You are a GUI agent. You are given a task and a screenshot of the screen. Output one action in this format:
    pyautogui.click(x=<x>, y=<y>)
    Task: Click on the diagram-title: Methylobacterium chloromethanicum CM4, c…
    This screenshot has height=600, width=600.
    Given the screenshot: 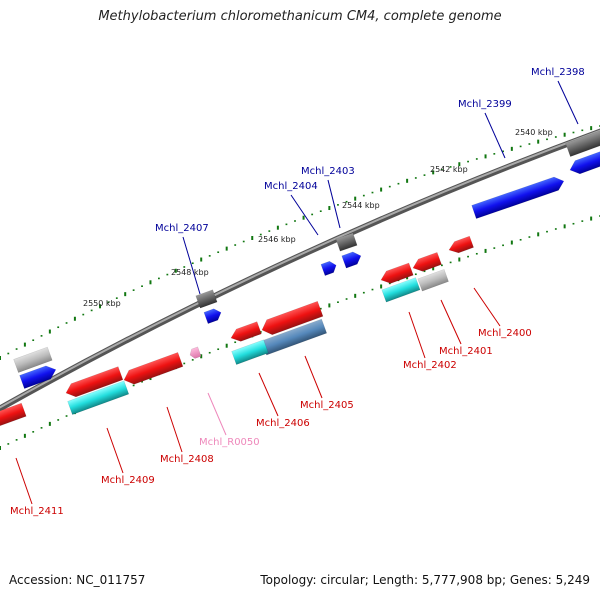 What is the action you would take?
    pyautogui.click(x=300, y=16)
    